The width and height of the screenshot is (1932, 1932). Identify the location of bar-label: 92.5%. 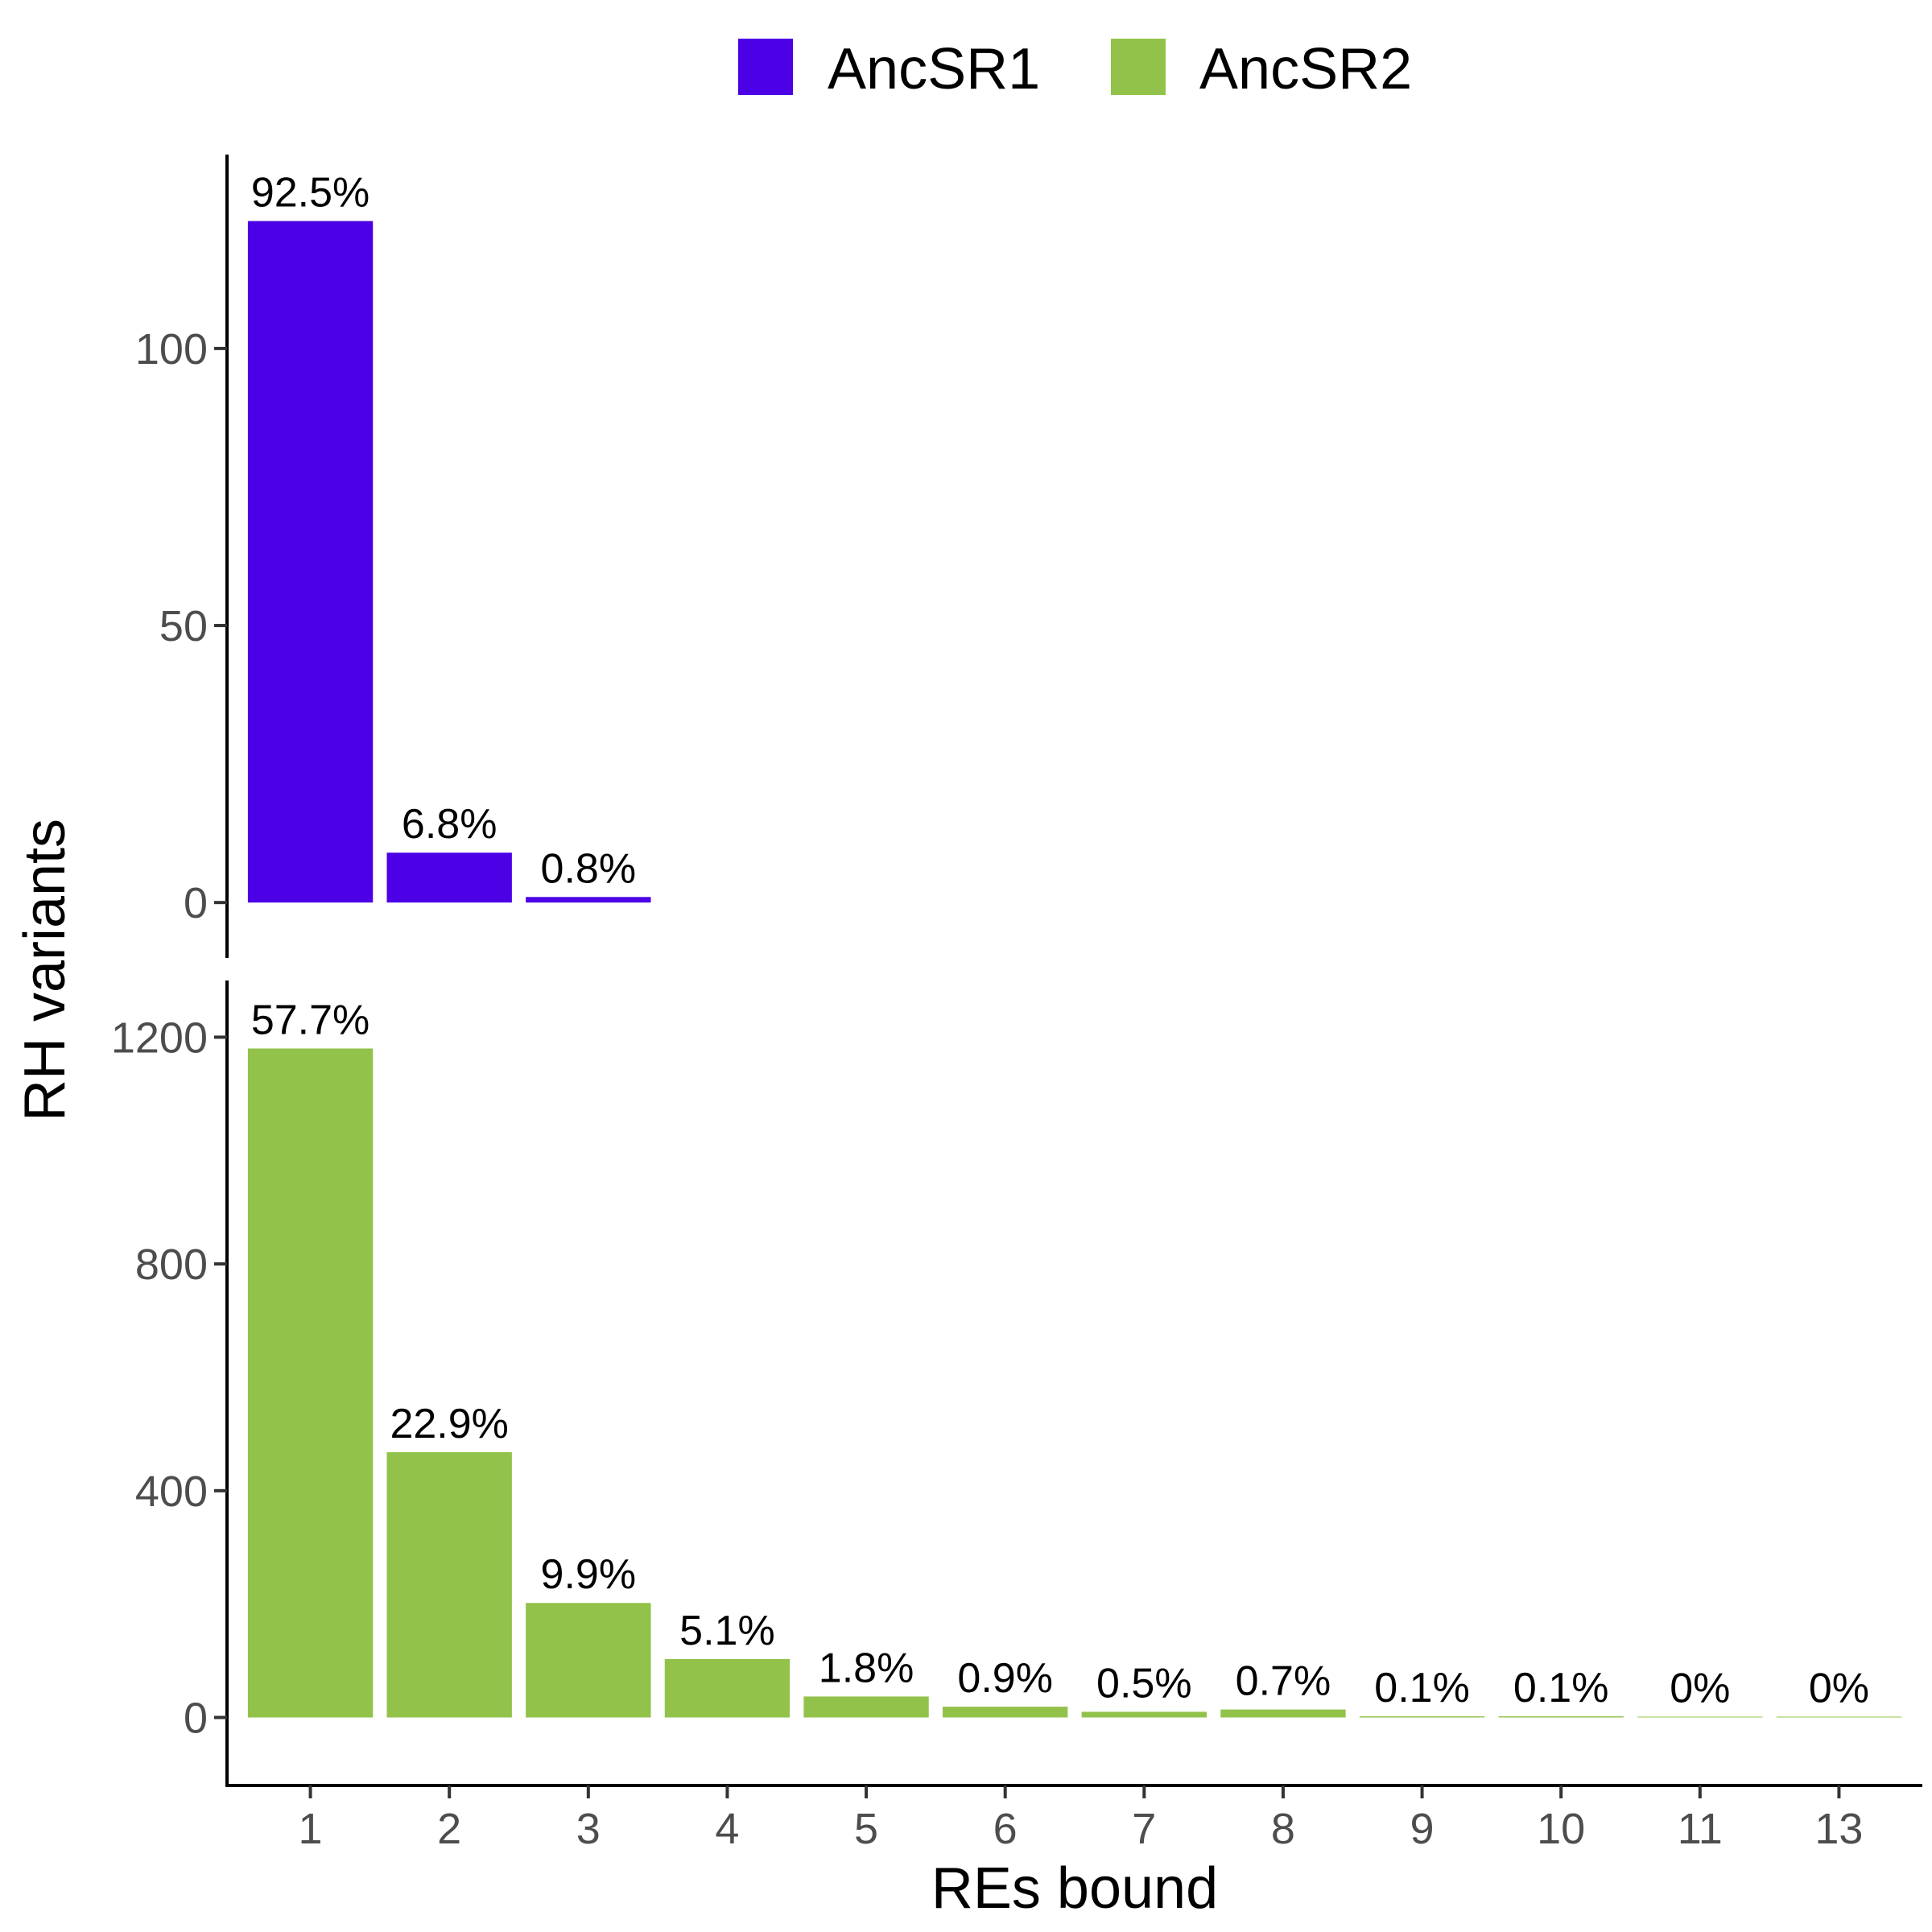
(310, 193).